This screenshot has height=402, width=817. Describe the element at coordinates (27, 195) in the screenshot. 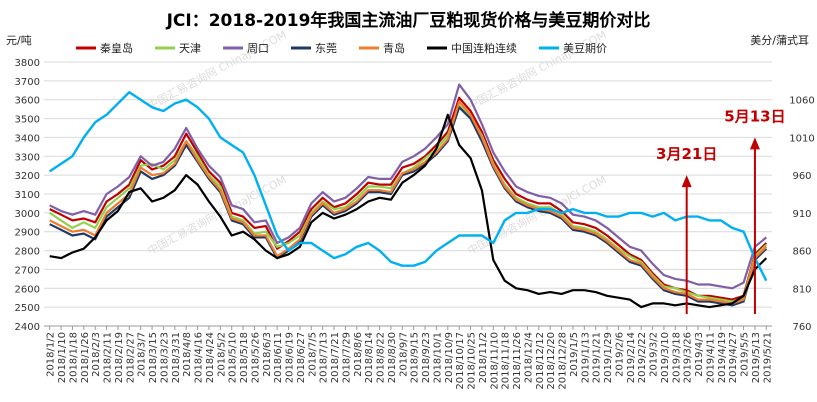

I see `y-tick-label-left: 3100` at that location.